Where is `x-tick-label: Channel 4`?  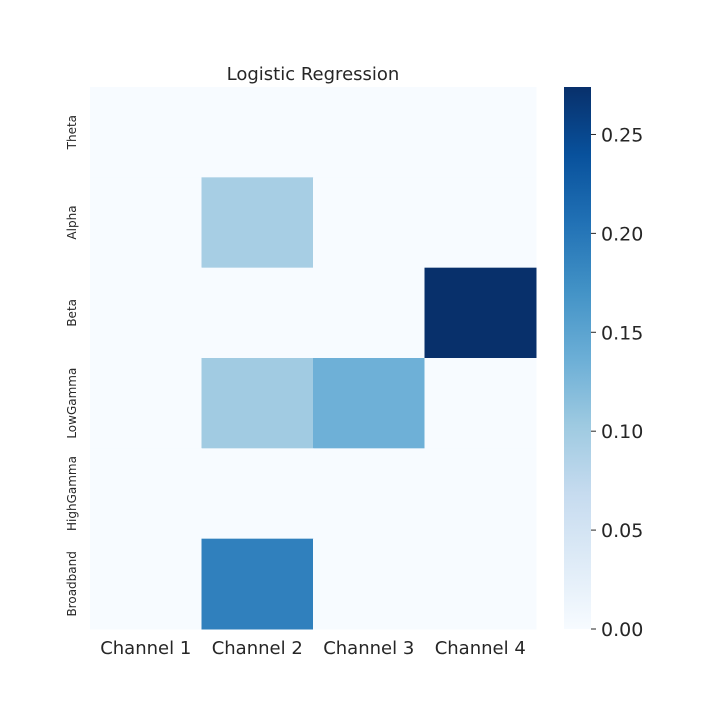 x-tick-label: Channel 4 is located at coordinates (480, 648).